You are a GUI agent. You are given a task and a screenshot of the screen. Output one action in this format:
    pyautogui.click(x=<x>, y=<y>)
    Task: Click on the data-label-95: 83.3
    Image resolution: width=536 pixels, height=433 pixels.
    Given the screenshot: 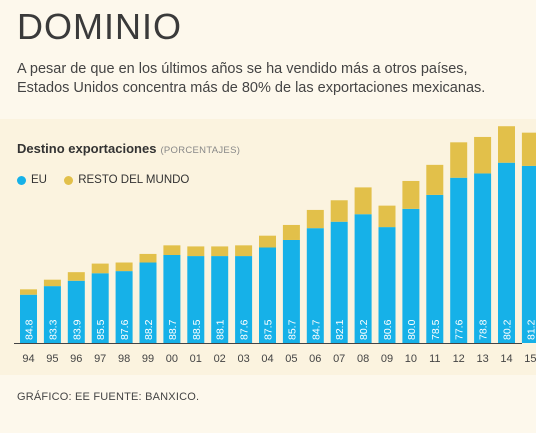 What is the action you would take?
    pyautogui.click(x=53, y=329)
    